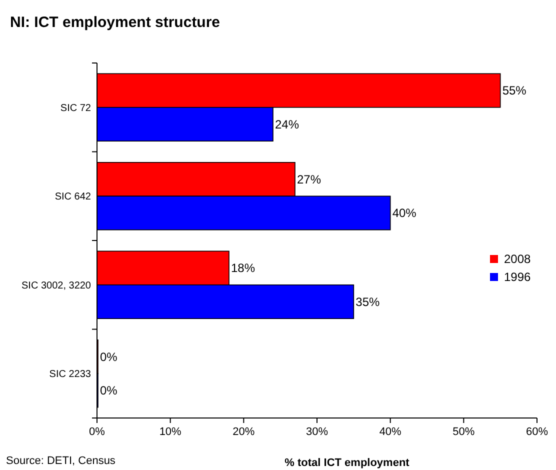  Describe the element at coordinates (243, 432) in the screenshot. I see `x-tick-label: 20%` at that location.